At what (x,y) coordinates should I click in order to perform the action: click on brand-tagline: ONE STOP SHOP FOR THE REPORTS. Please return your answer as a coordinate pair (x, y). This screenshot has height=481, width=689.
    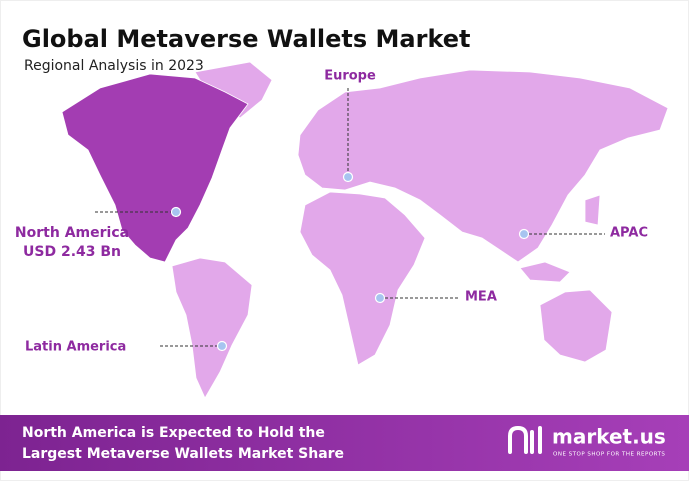
    Looking at the image, I should click on (609, 455).